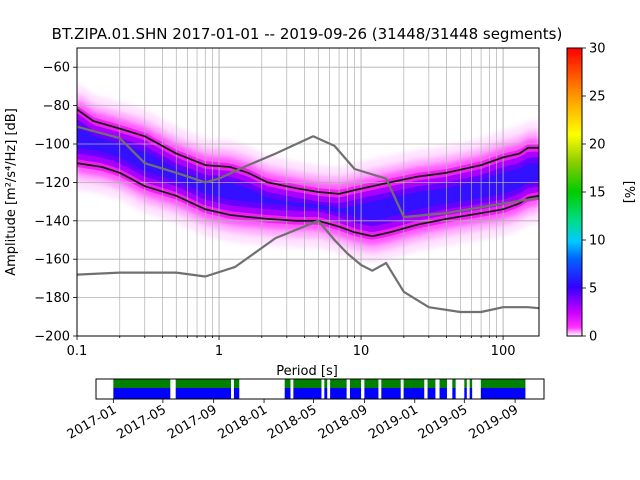 This screenshot has height=480, width=640. What do you see at coordinates (243, 422) in the screenshot?
I see `timeline-tick-label: 2018-01` at bounding box center [243, 422].